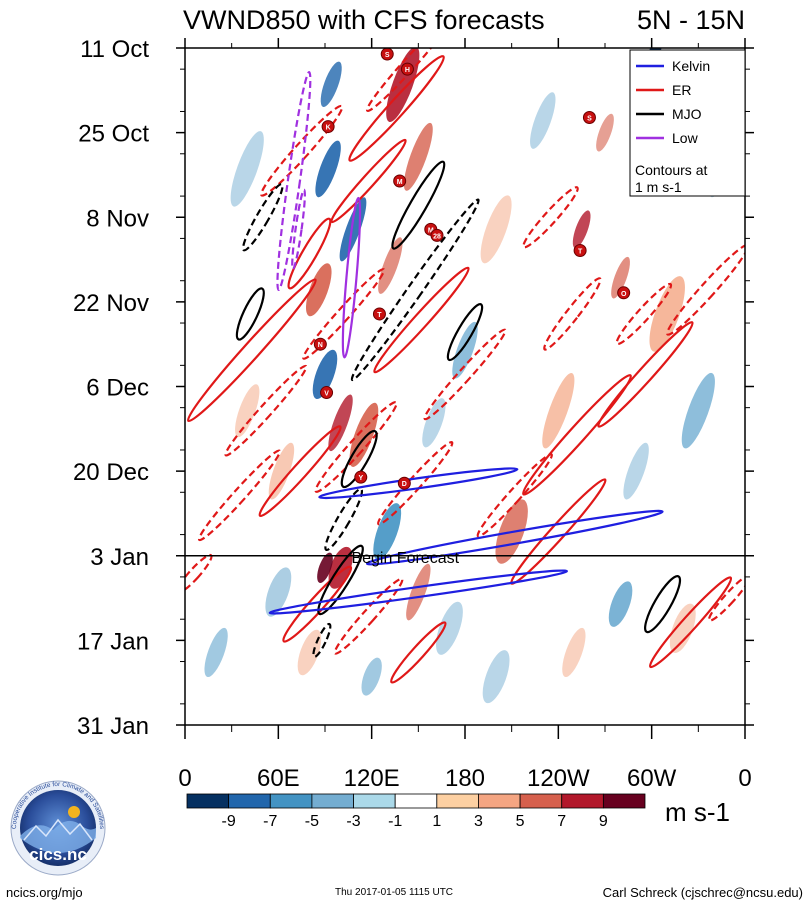  What do you see at coordinates (111, 472) in the screenshot?
I see `y-tick-label: 20 Dec` at bounding box center [111, 472].